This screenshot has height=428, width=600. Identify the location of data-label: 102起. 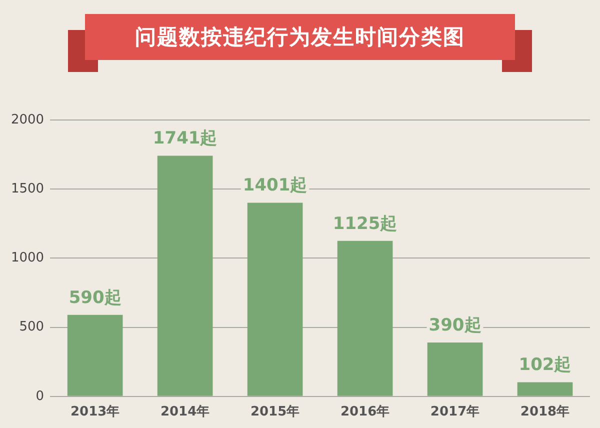
(545, 365).